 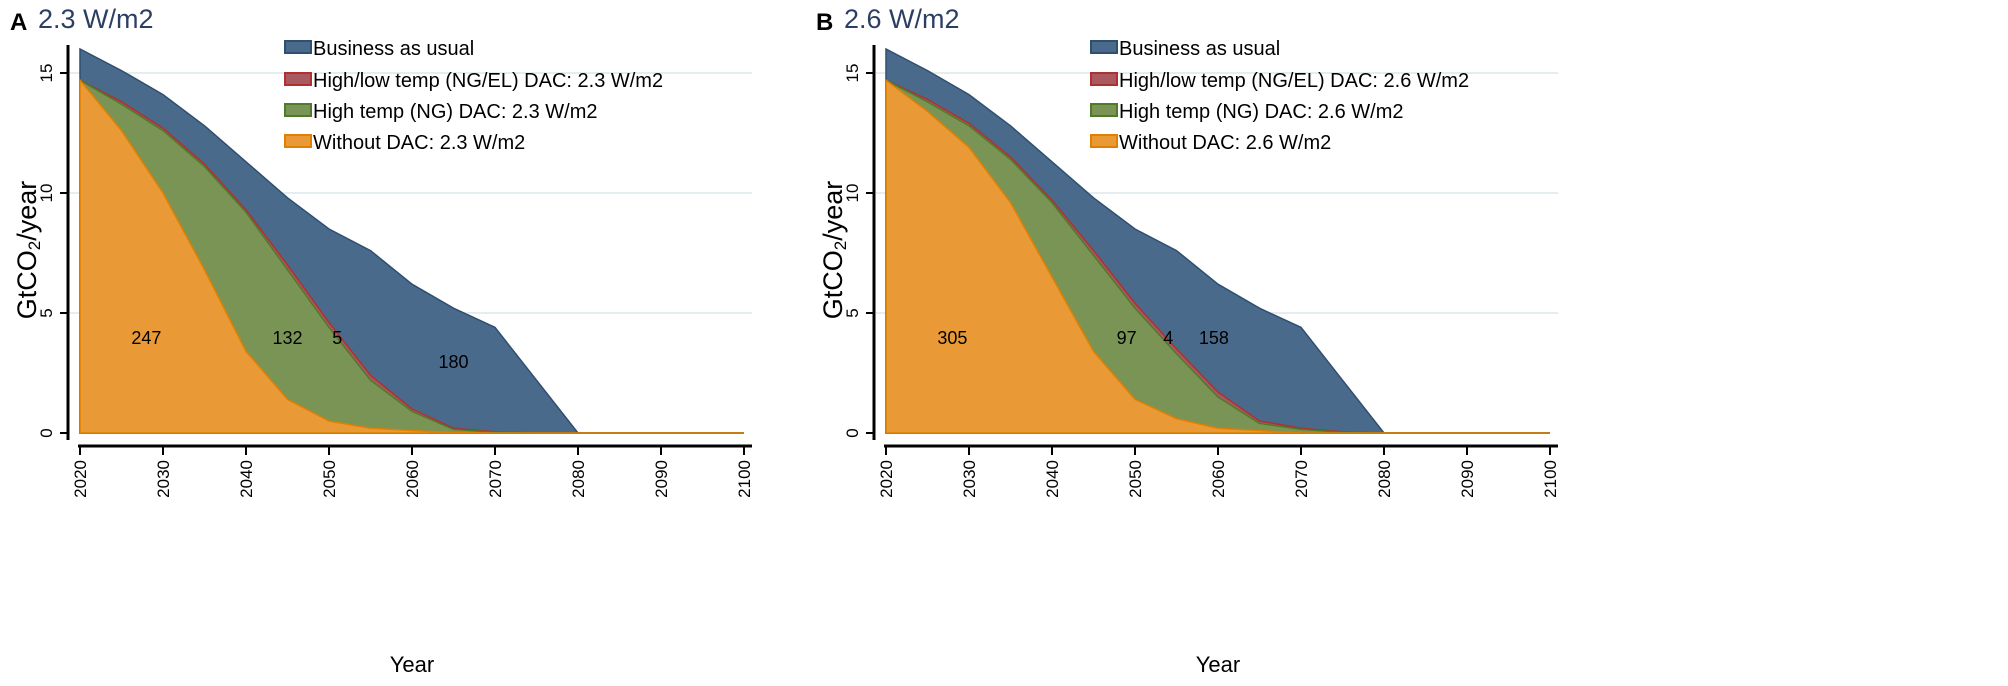 I want to click on panel-title: 2.6 W/m2, so click(x=902, y=19).